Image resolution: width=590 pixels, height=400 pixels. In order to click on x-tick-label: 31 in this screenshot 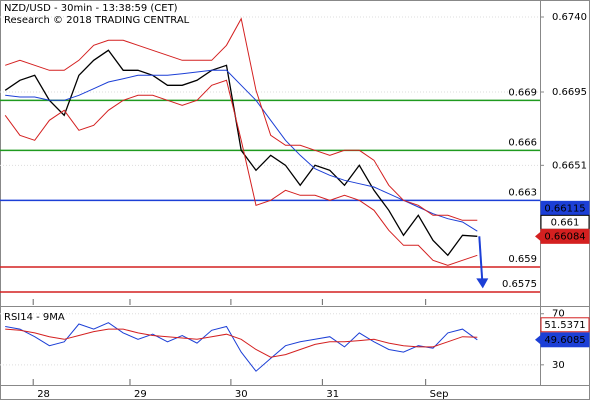, I will do `click(332, 394)`.